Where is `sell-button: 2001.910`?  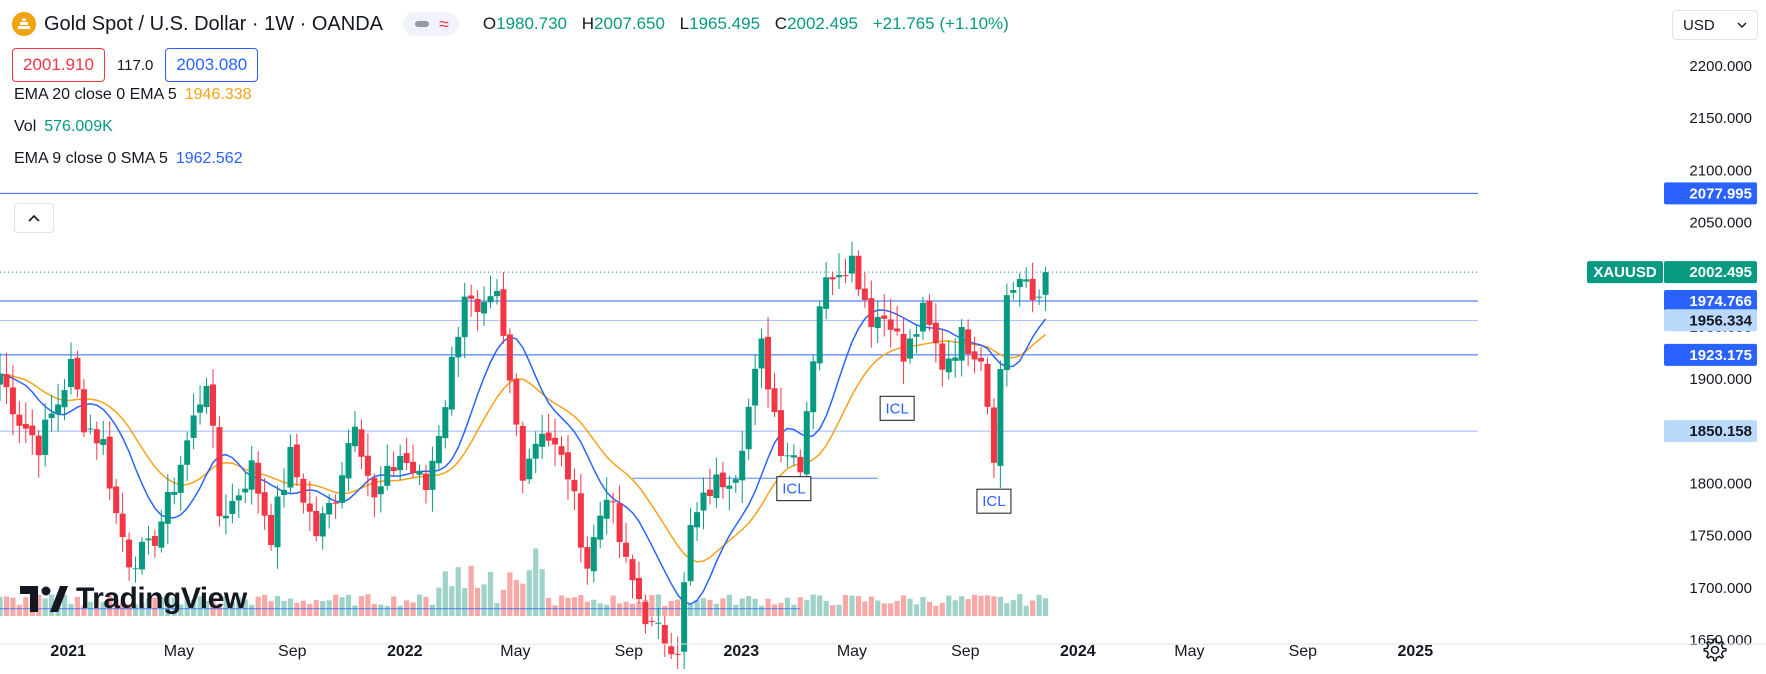
sell-button: 2001.910 is located at coordinates (58, 65).